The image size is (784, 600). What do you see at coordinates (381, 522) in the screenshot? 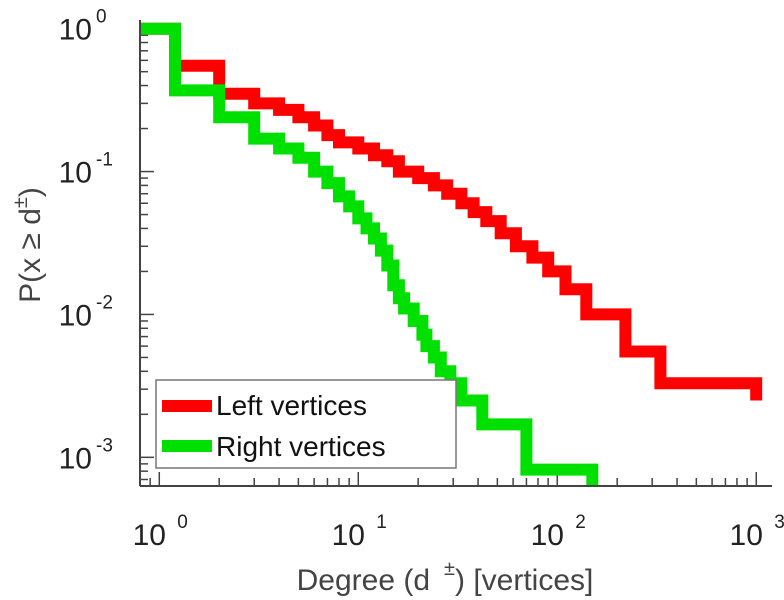
I see `x-tick-exponent: 1` at bounding box center [381, 522].